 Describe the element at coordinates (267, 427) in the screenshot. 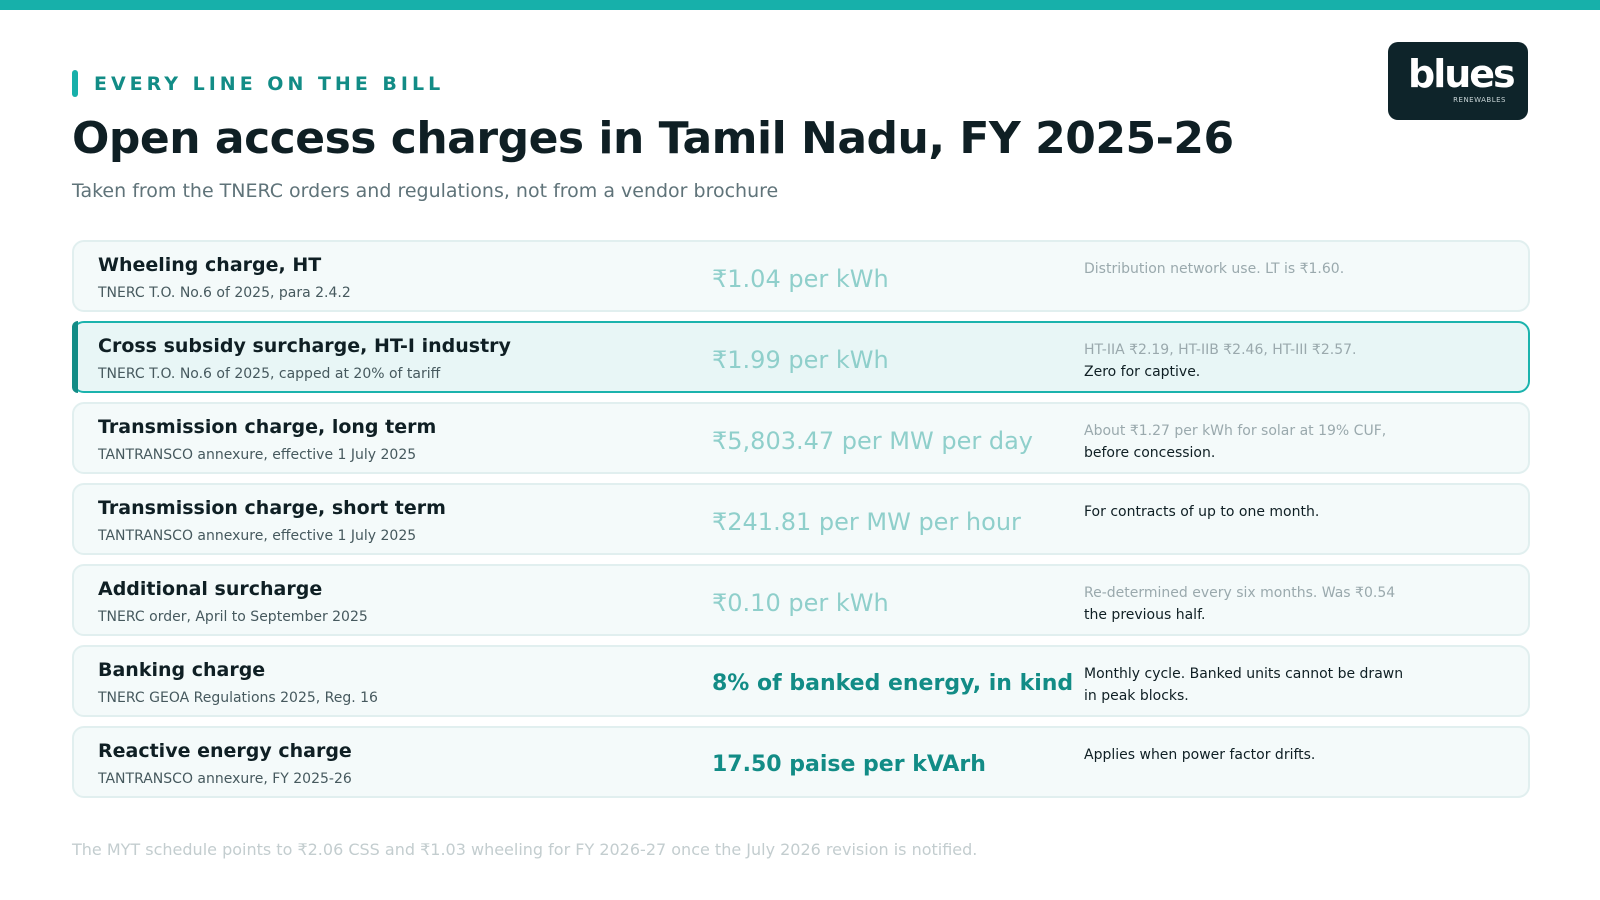

I see `charge-name: Transmission charge, long term` at that location.